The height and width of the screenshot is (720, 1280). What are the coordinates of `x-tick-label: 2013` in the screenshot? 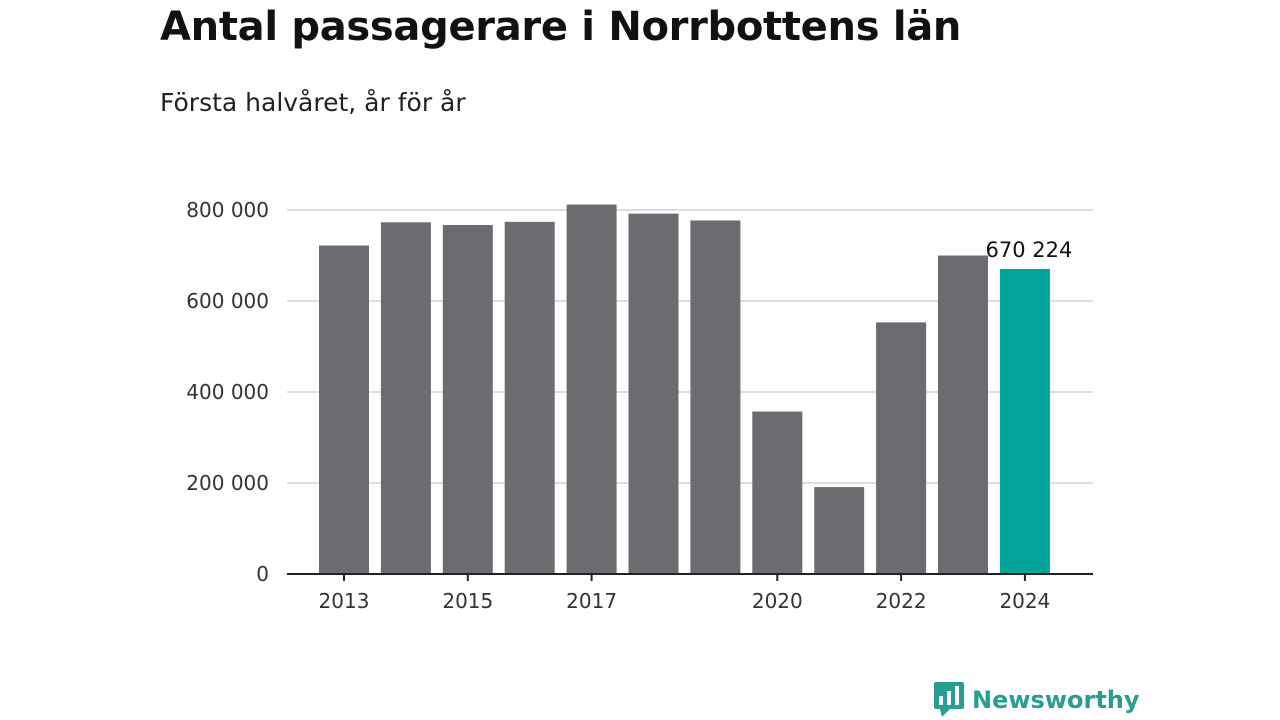 It's located at (344, 601).